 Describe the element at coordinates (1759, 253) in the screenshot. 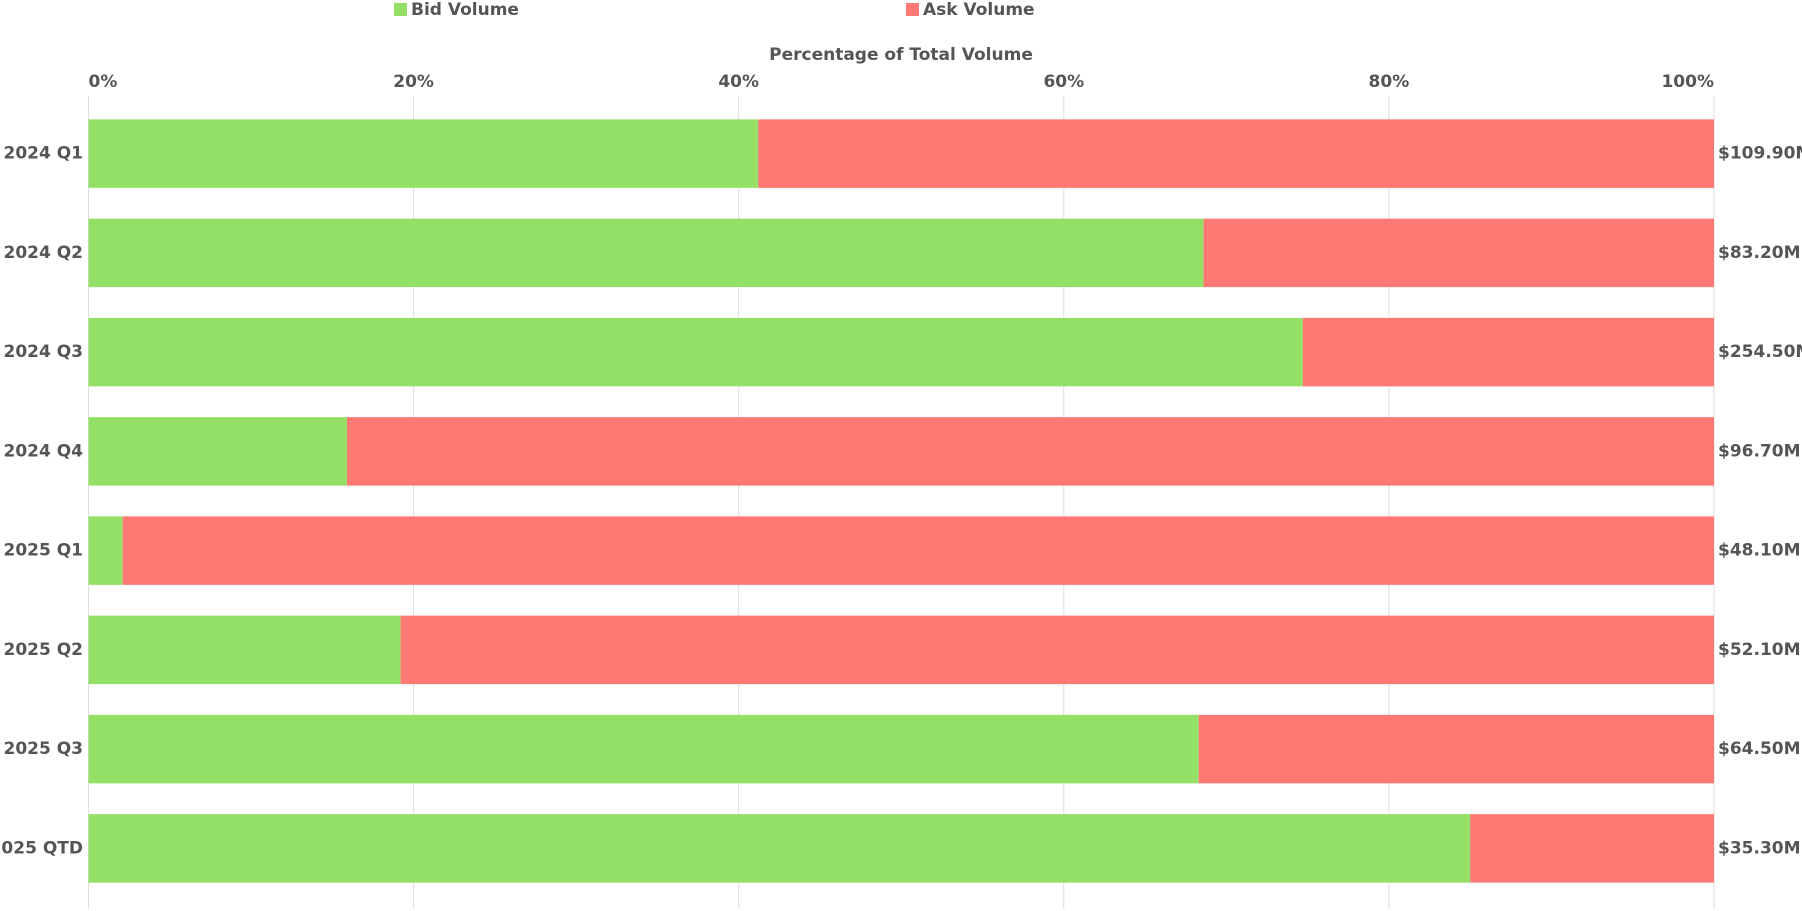

I see `total-label: $83.20M` at that location.